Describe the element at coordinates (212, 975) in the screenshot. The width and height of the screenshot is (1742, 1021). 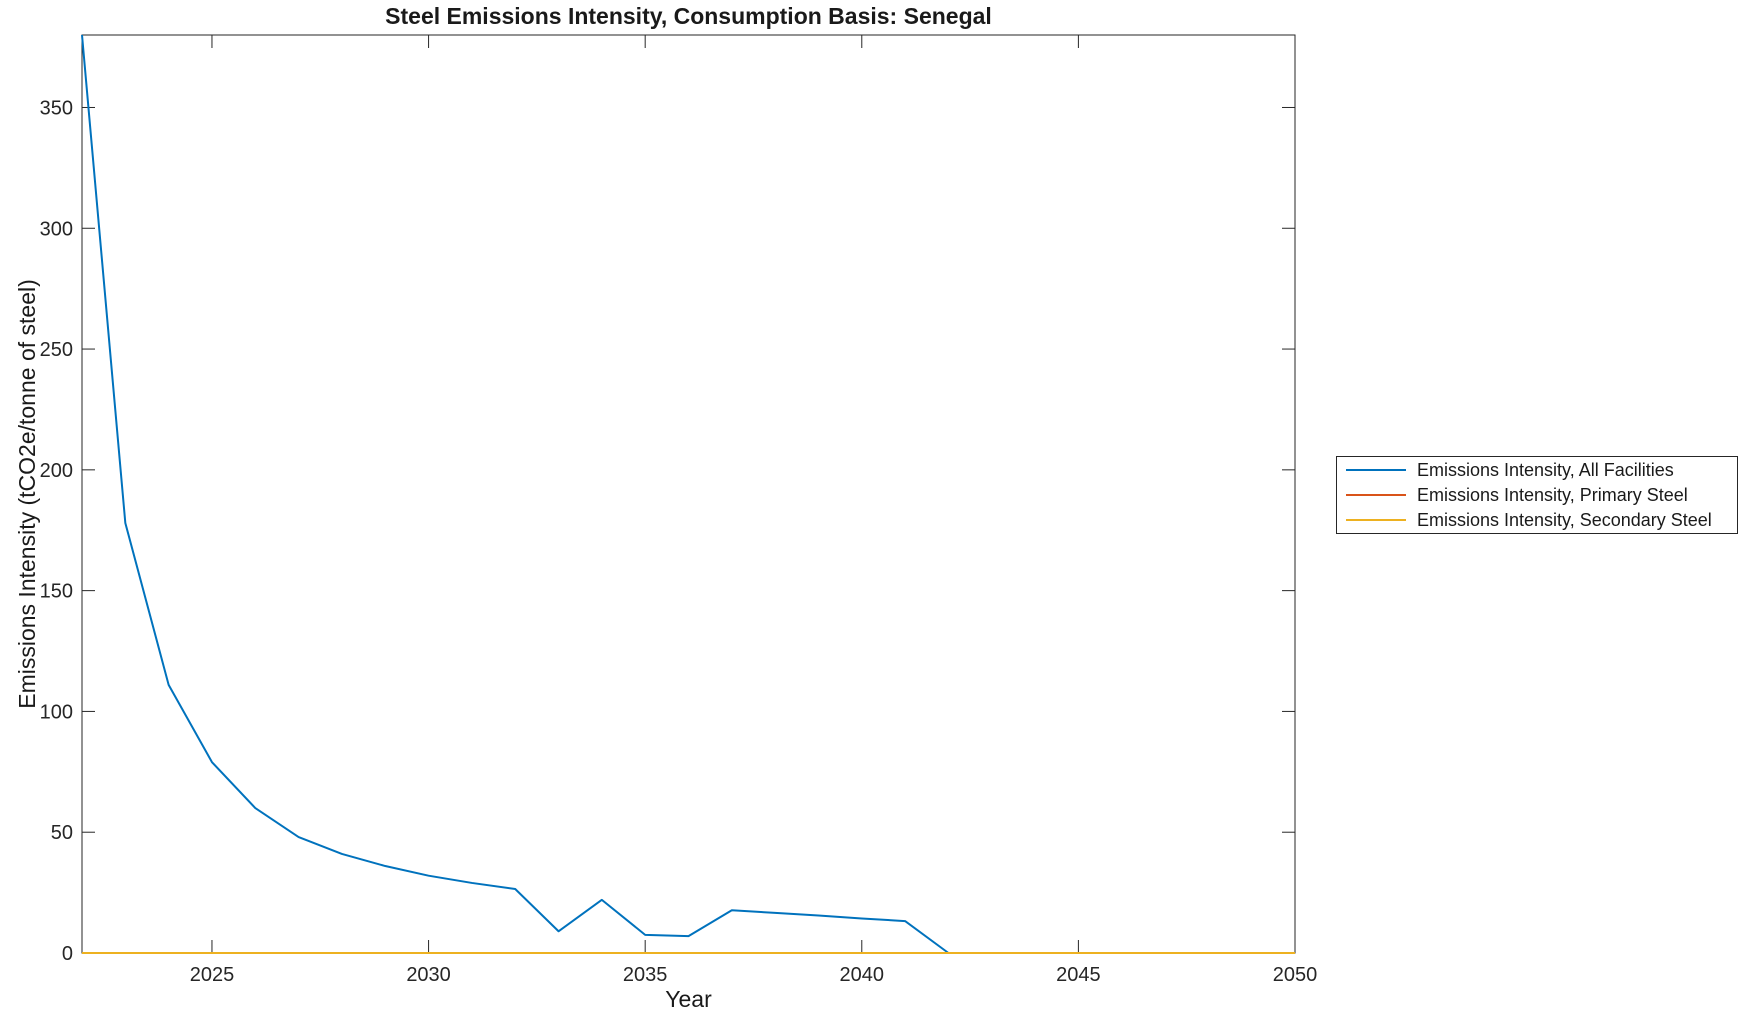
I see `x-tick-label: 2025` at that location.